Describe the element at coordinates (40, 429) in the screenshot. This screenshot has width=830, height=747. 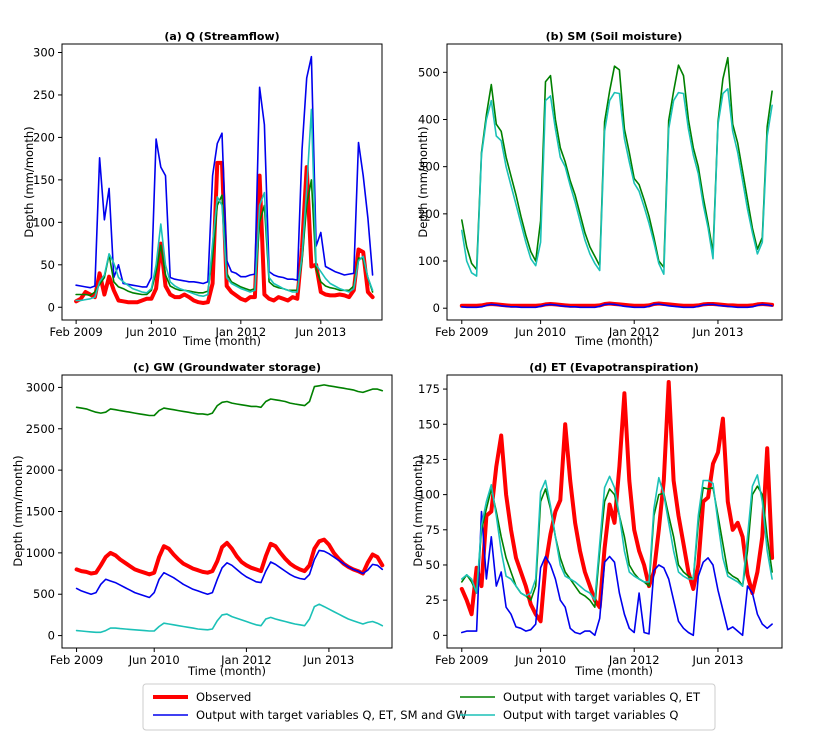
I see `y-tick-label: 2500` at that location.